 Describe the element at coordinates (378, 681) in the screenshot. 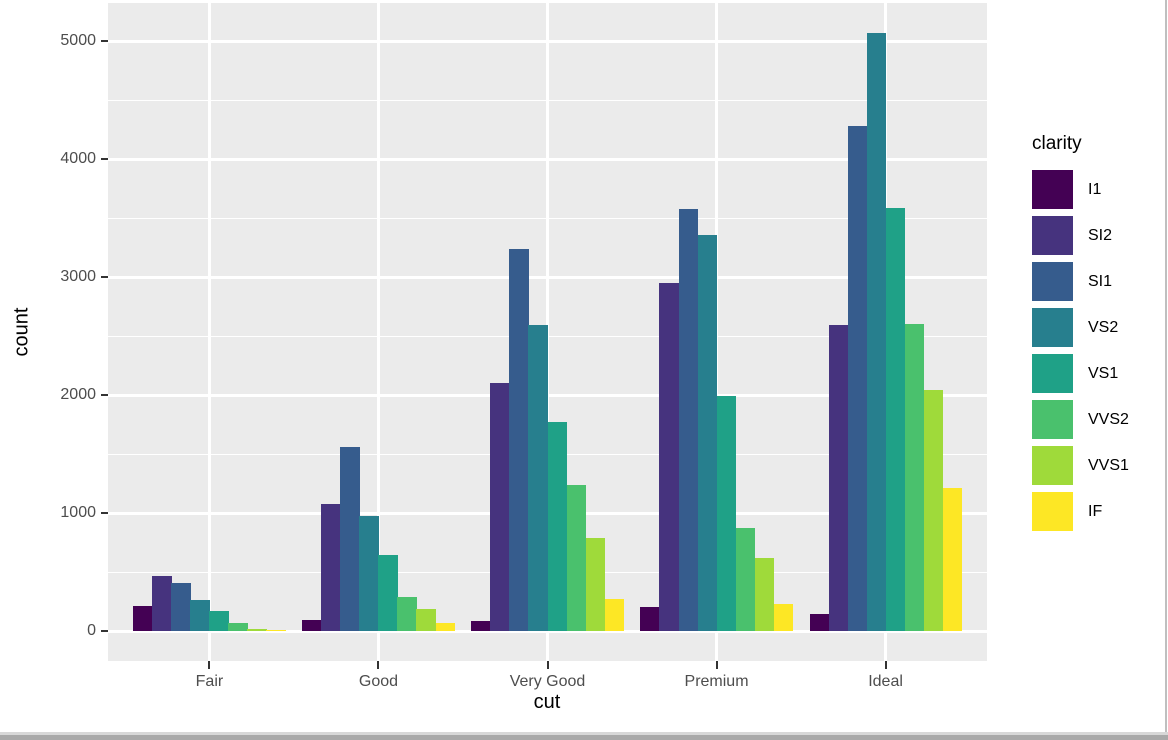

I see `x-tick-label-Good: Good` at that location.